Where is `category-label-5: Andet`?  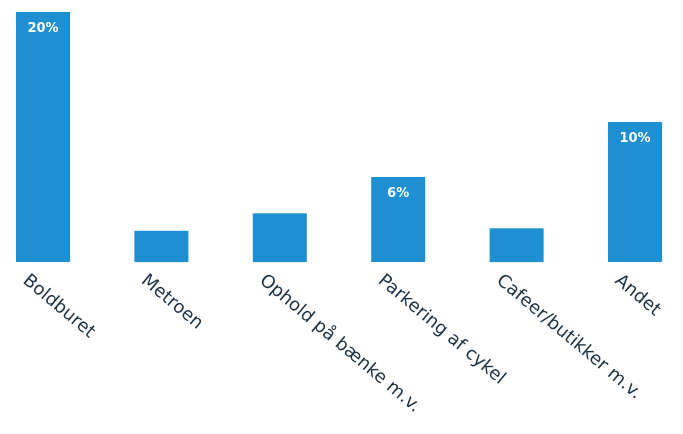
category-label-5: Andet is located at coordinates (638, 295).